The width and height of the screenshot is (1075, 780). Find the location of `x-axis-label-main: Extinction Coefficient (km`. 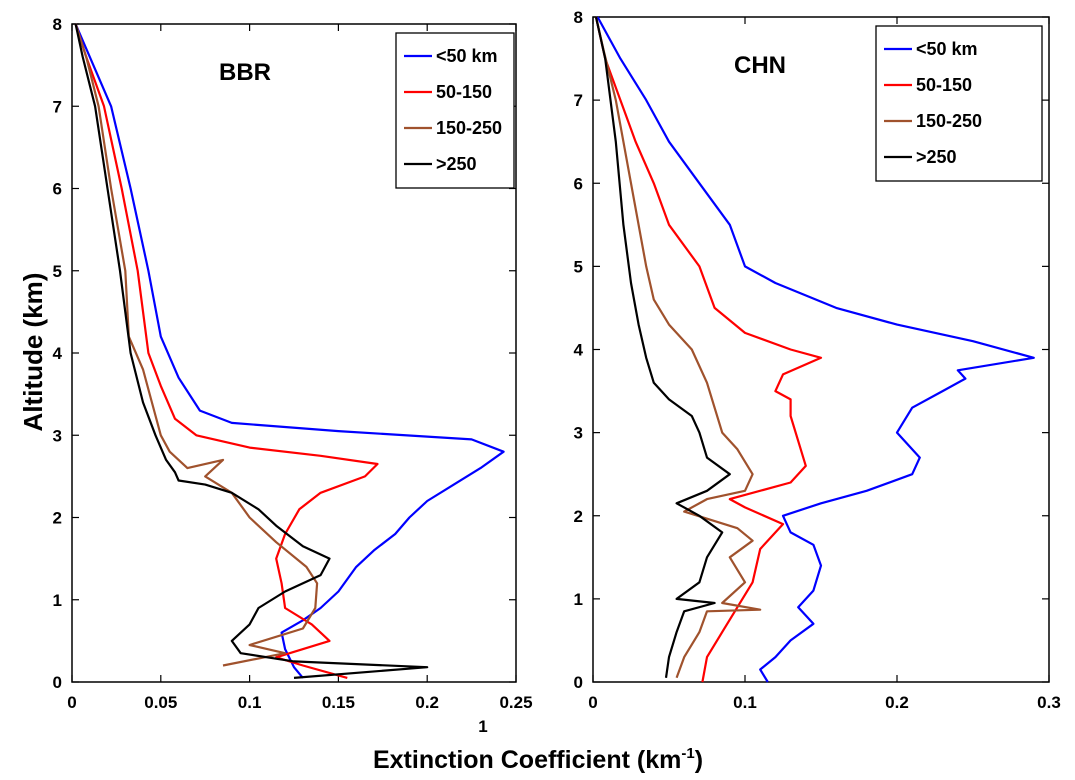

x-axis-label-main: Extinction Coefficient (km is located at coordinates (527, 760).